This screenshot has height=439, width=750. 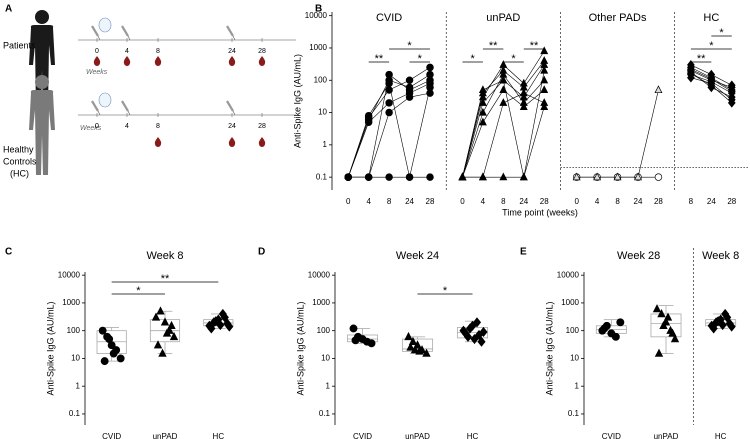 I want to click on x-tick-label: 8, so click(x=389, y=201).